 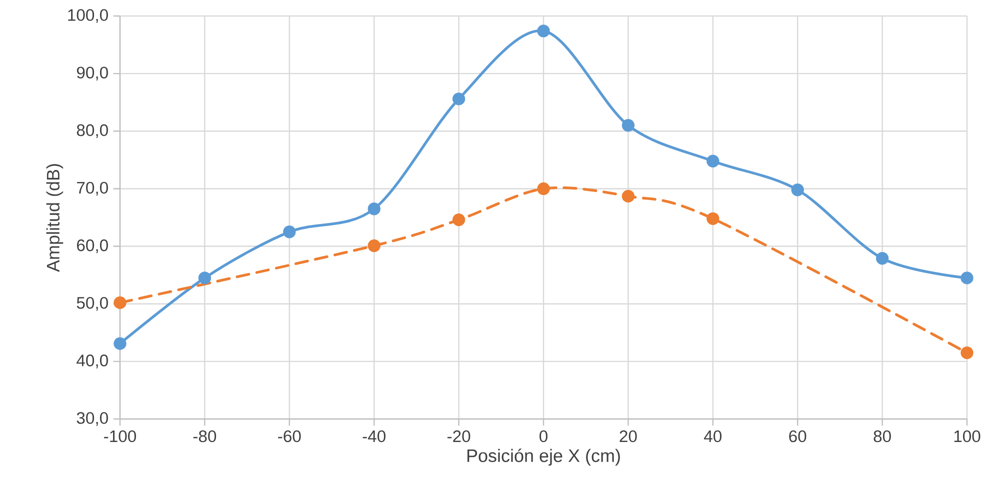 I want to click on x-tick-label: -40, so click(x=374, y=436).